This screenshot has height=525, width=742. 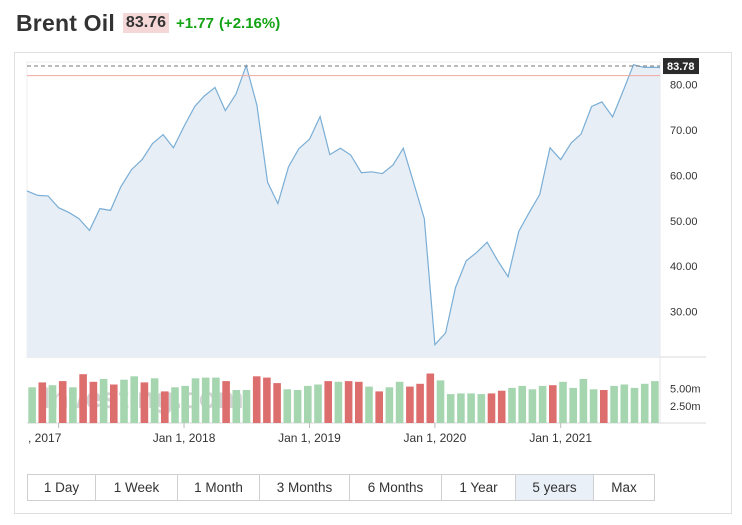 What do you see at coordinates (685, 407) in the screenshot?
I see `volume-tick-label: 2.50m` at bounding box center [685, 407].